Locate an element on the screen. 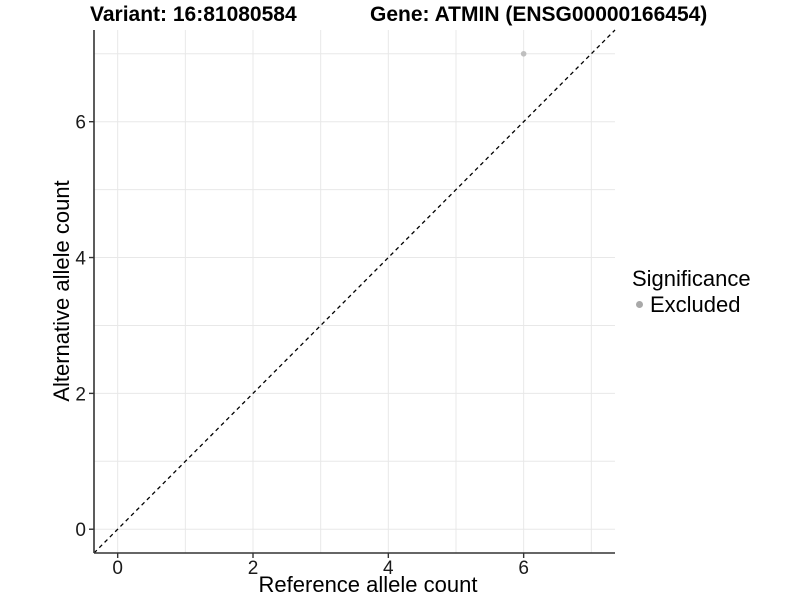  plot-title-gene: Gene: ATMIN (ENSG00000166454) is located at coordinates (539, 14).